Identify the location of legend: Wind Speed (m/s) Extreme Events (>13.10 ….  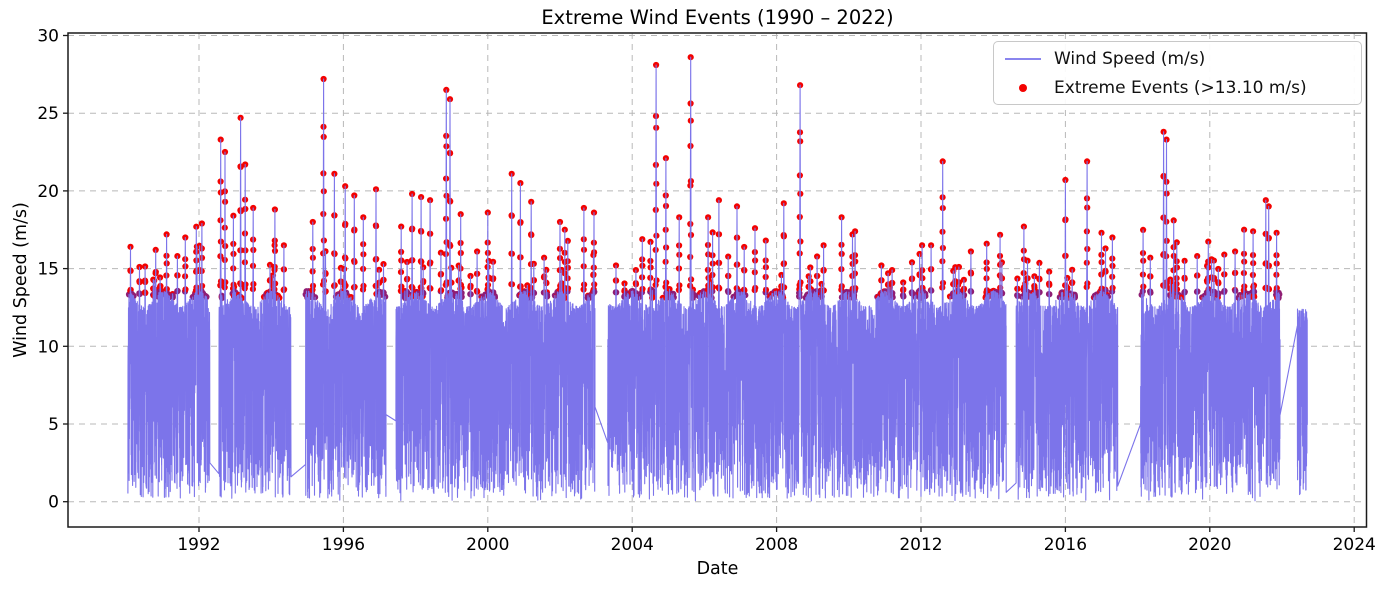
(1177, 73).